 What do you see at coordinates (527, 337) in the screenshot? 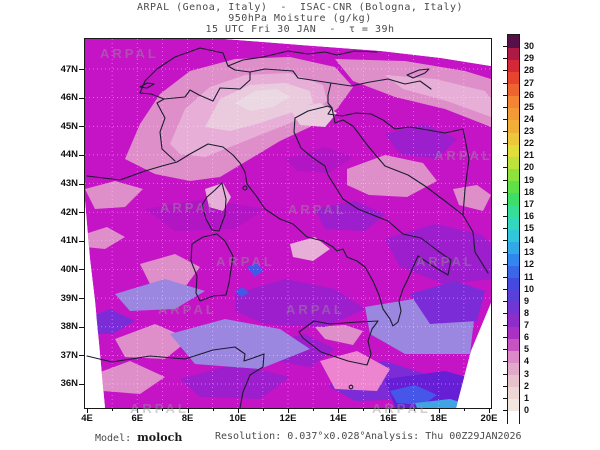
I see `colorbar-label: 6` at bounding box center [527, 337].